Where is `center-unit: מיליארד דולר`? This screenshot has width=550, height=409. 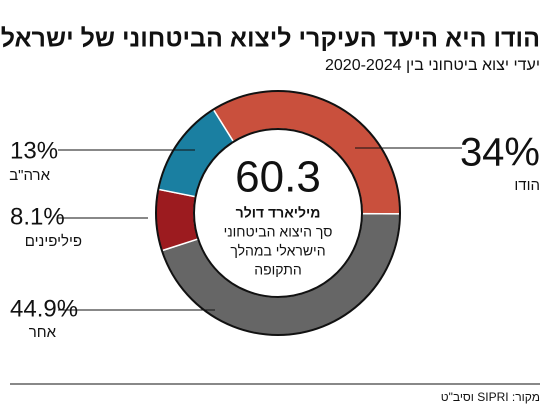 center-unit: מיליארד דולר is located at coordinates (278, 213).